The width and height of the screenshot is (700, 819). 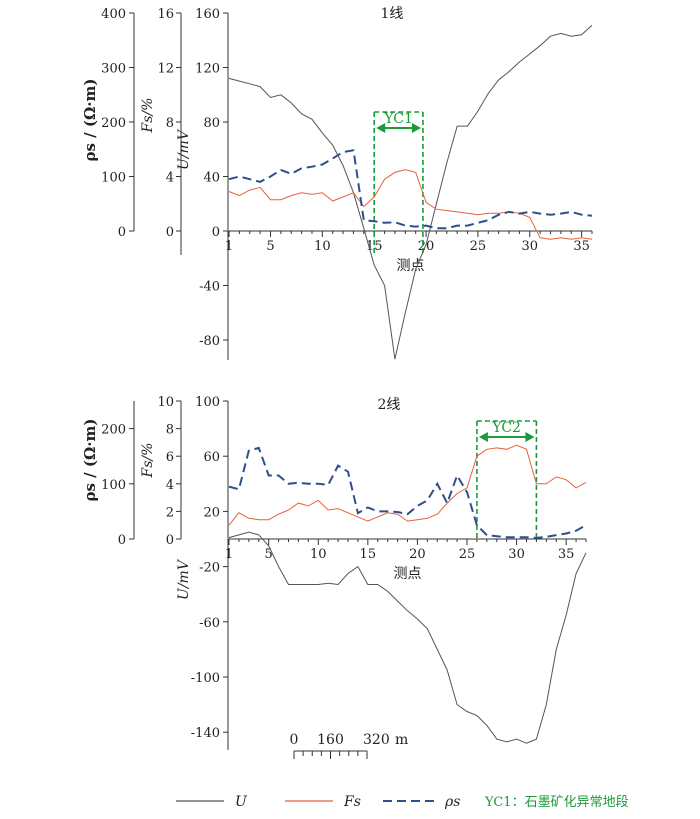 I want to click on u-axis-tick-label: -80, so click(x=209, y=341).